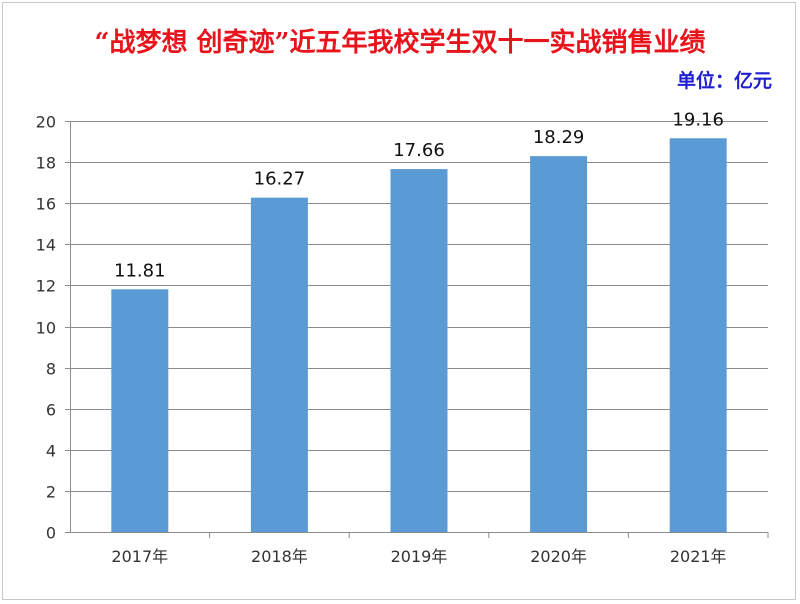  I want to click on data-label: 19.16, so click(698, 119).